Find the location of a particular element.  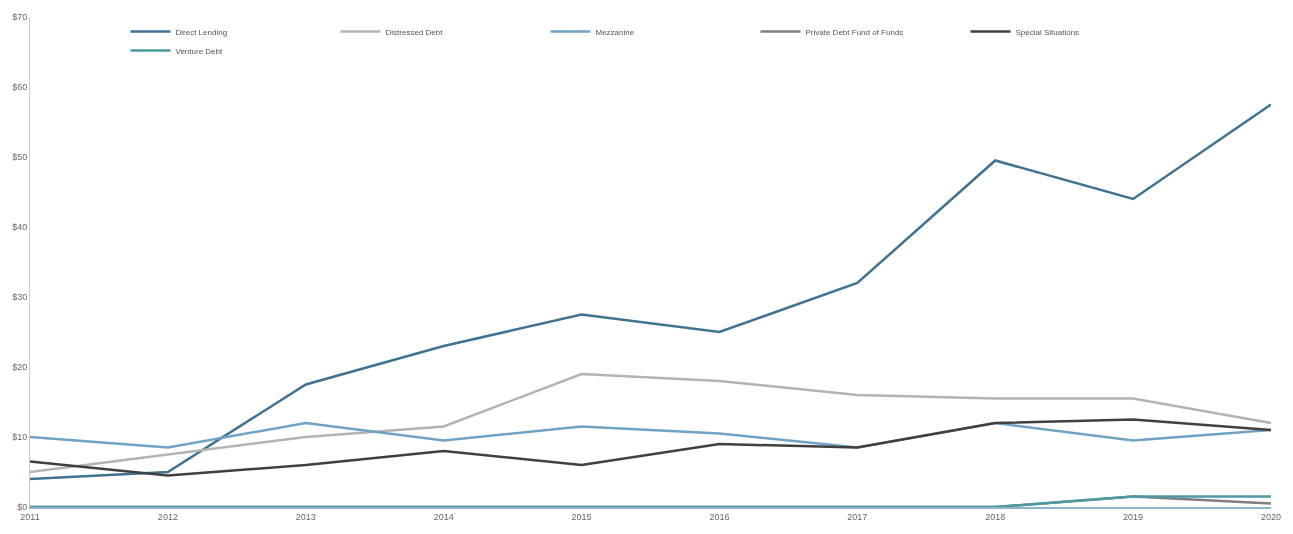

x-tick-label: 2014 is located at coordinates (443, 516).